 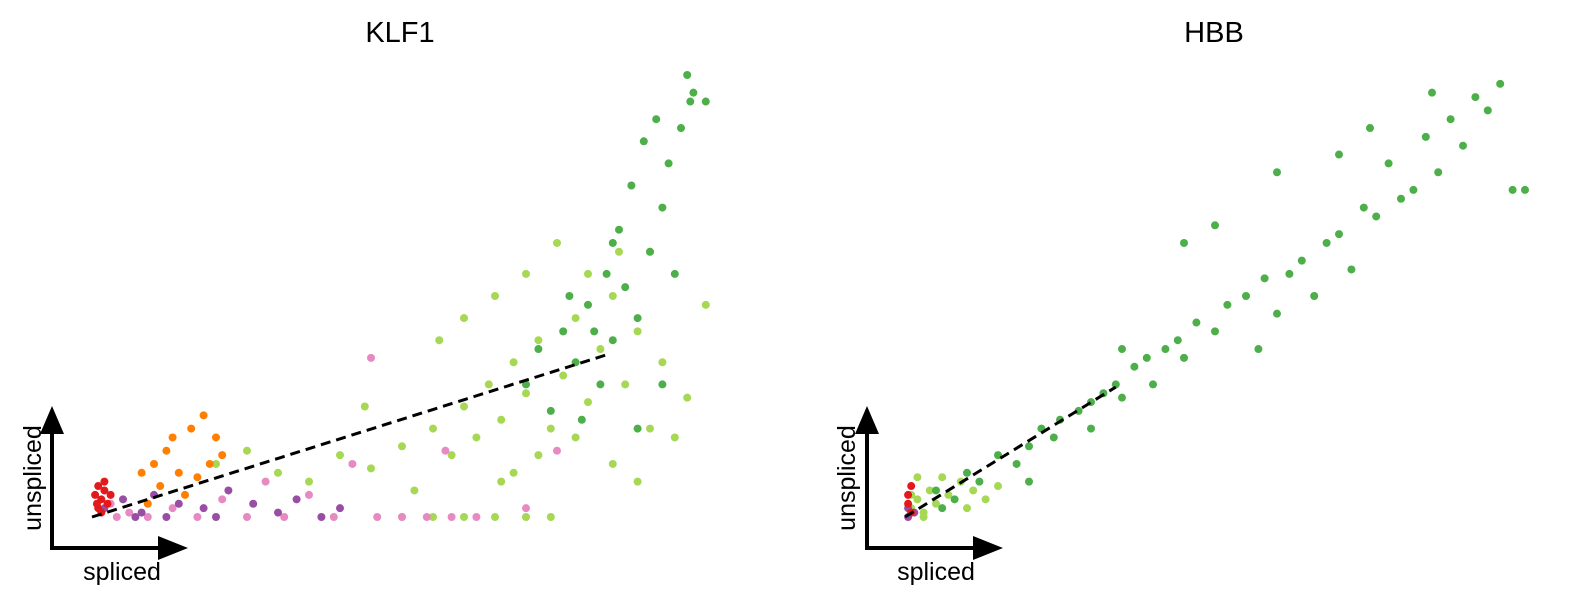 I want to click on y-axis-label: unspliced, so click(x=847, y=478).